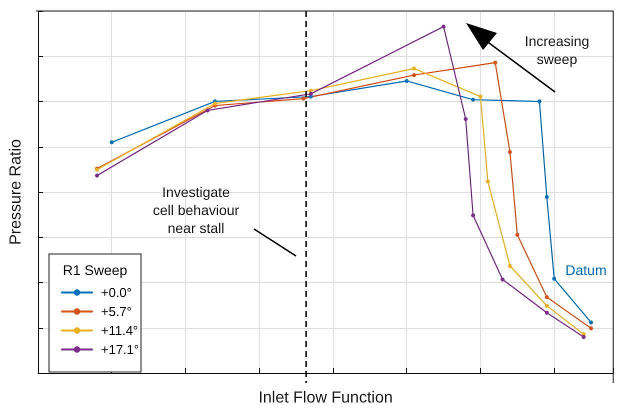 The height and width of the screenshot is (411, 626). Describe the element at coordinates (120, 349) in the screenshot. I see `legend-label: +17.1°` at that location.